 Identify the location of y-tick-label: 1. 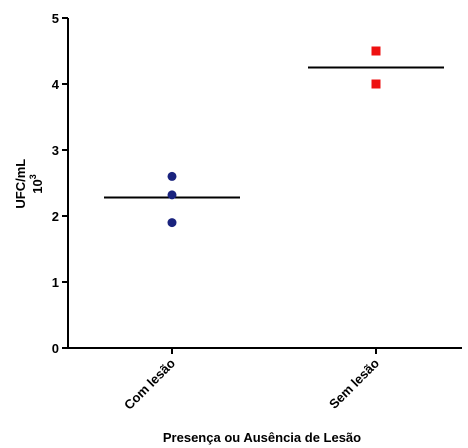
(55, 282).